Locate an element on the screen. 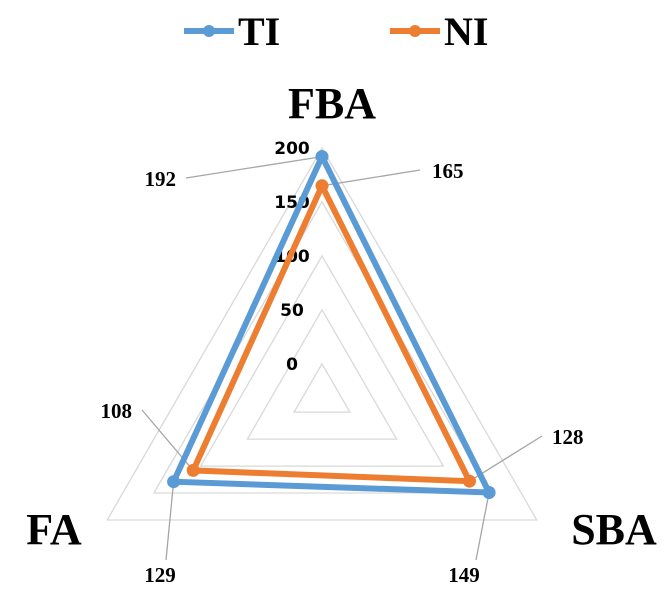 This screenshot has height=598, width=669. point-ni-sba is located at coordinates (469, 481).